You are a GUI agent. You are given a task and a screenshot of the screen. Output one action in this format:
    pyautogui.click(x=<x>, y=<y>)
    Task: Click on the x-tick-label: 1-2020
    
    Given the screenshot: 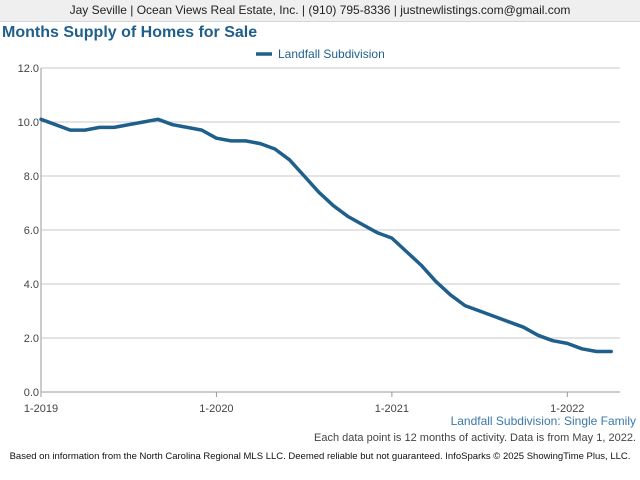 What is the action you would take?
    pyautogui.click(x=216, y=409)
    